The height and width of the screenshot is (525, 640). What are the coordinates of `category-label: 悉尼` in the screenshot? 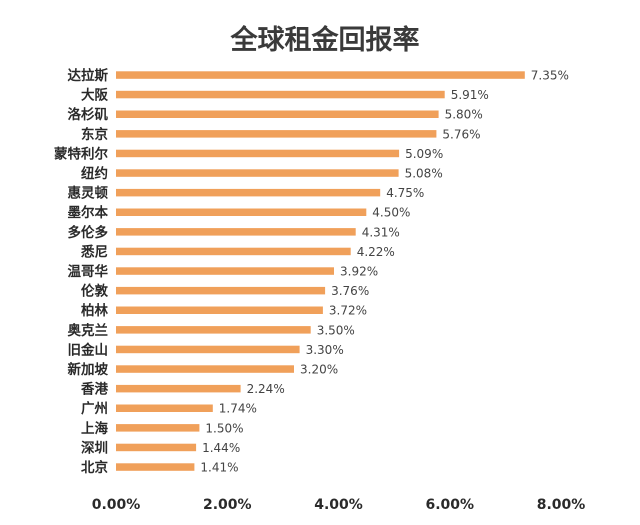 It's located at (94, 251).